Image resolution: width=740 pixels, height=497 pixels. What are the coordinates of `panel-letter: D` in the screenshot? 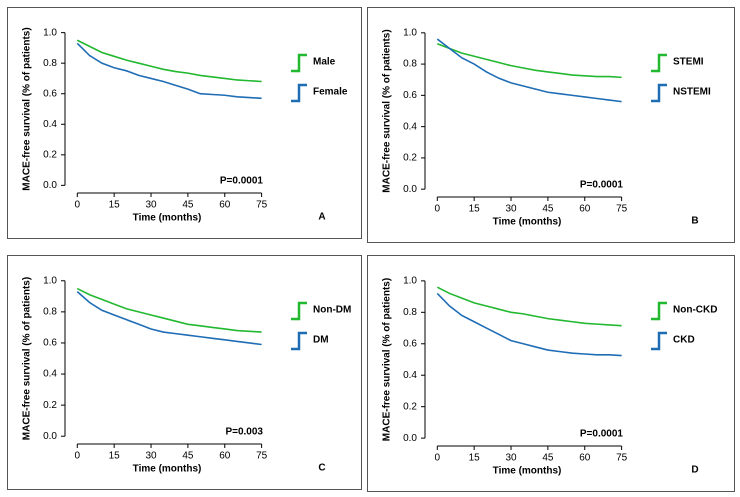 It's located at (694, 470).